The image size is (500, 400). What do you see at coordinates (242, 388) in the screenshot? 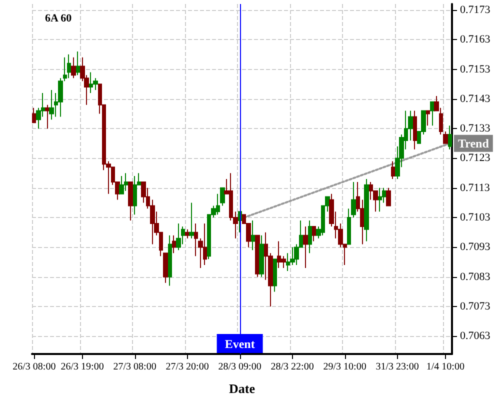
I see `x-axis-title: Date` at bounding box center [242, 388].